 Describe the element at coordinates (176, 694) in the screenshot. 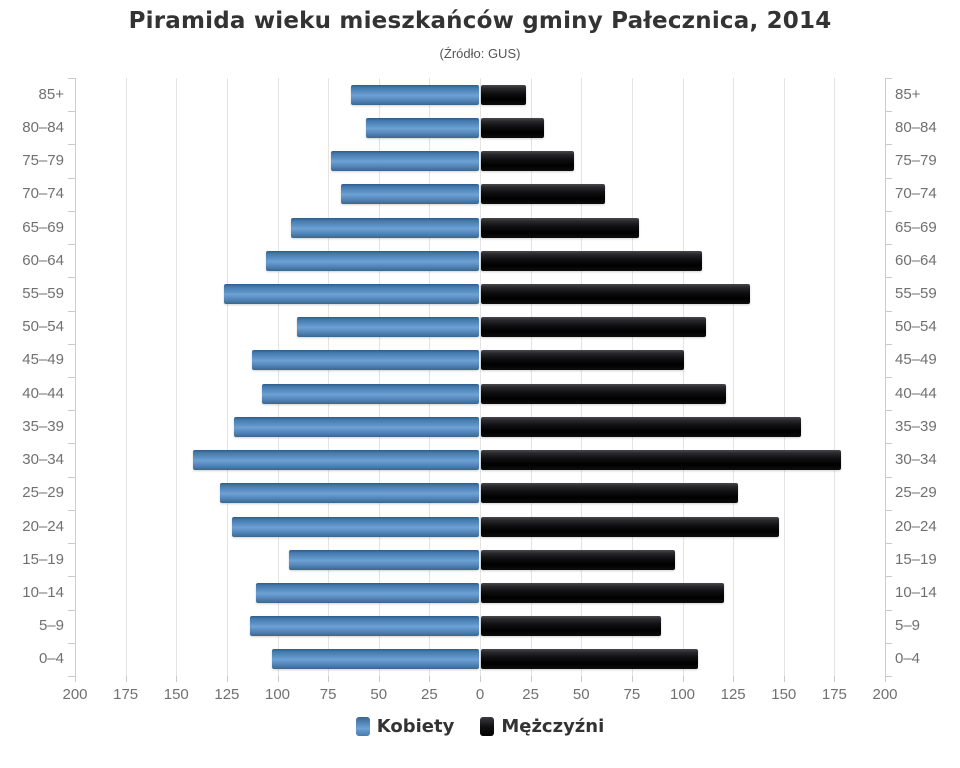

I see `x-axis-label: 150` at that location.